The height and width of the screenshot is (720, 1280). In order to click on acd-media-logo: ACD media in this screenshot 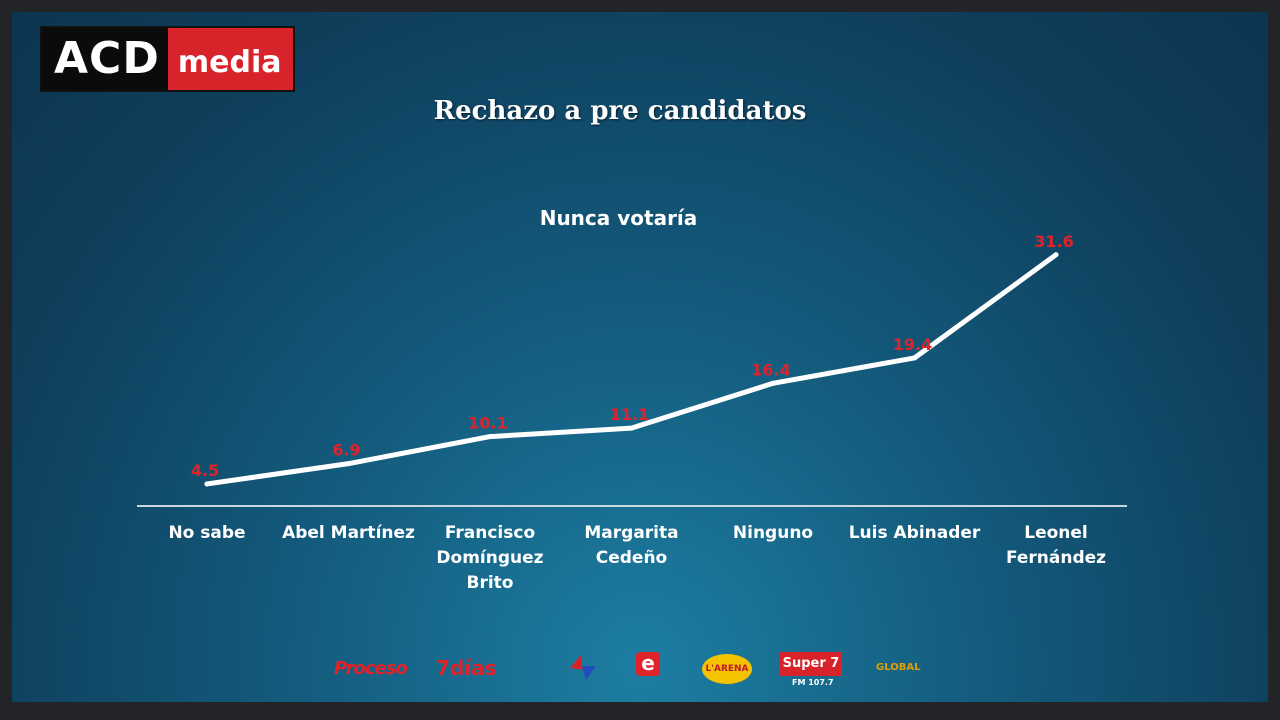, I will do `click(168, 59)`.